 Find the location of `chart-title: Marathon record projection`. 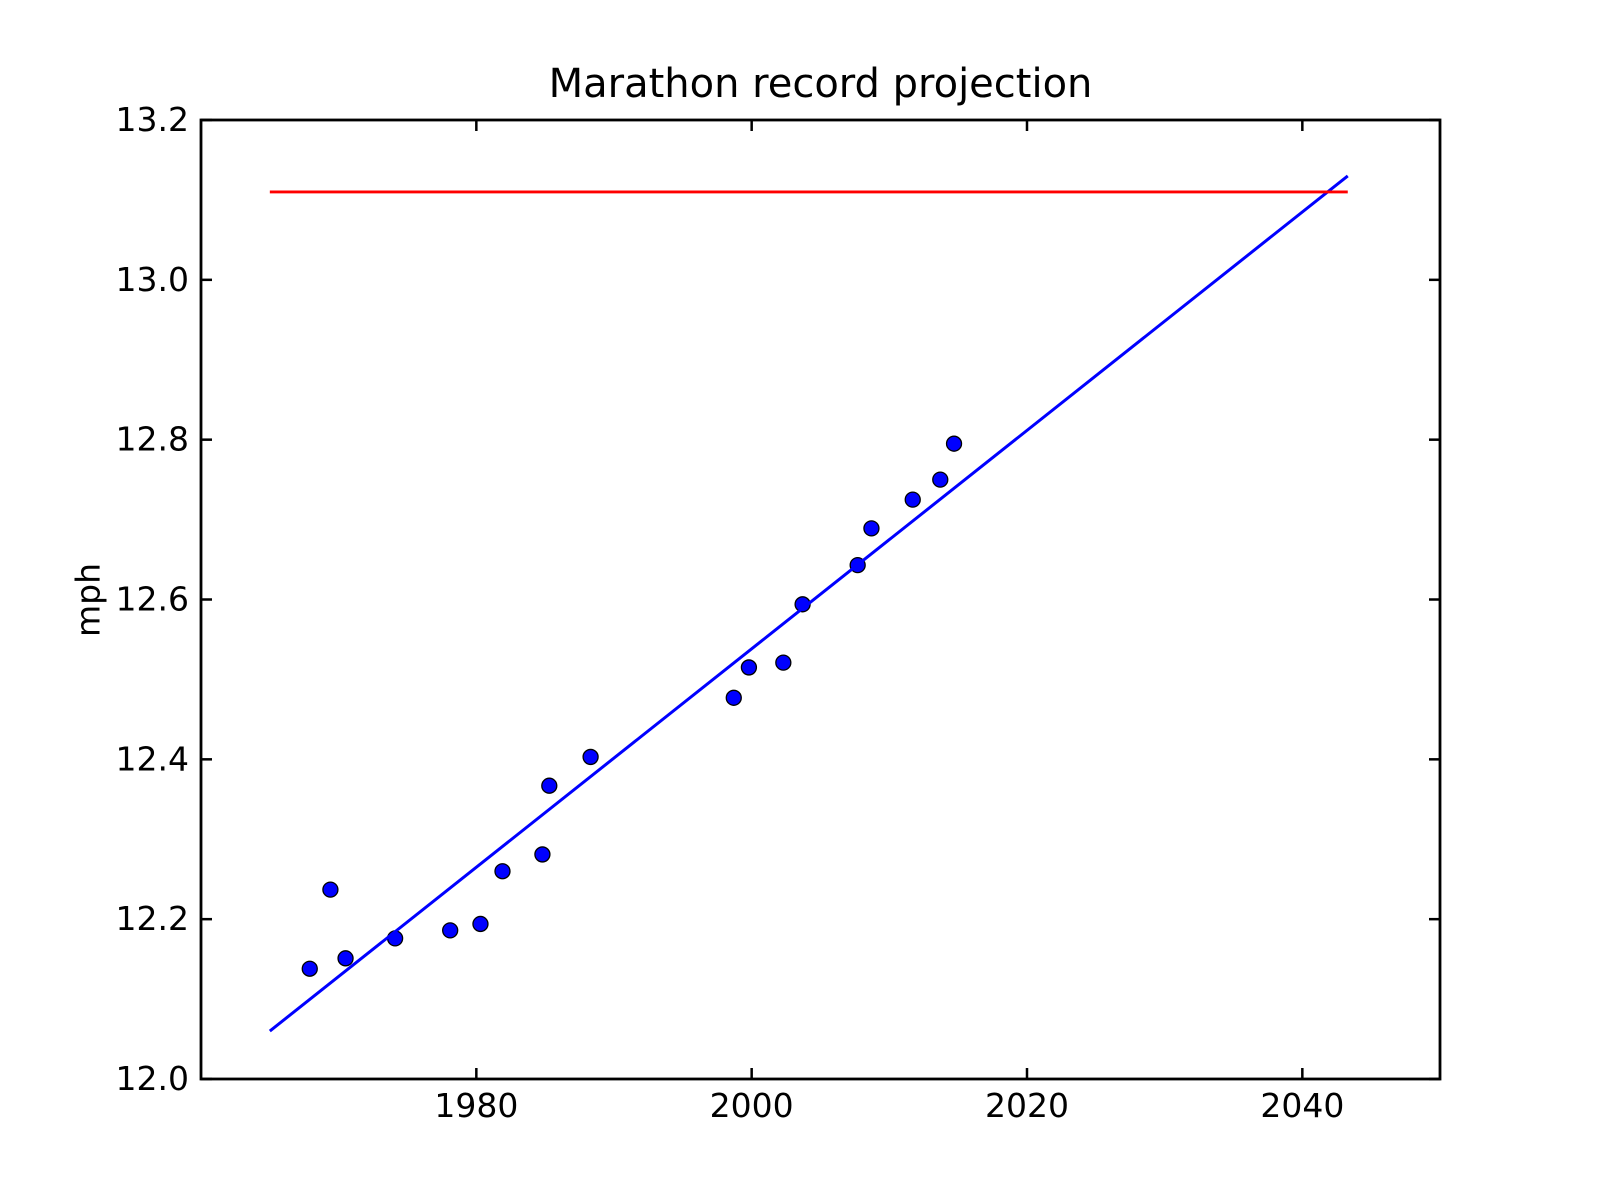

chart-title: Marathon record projection is located at coordinates (820, 84).